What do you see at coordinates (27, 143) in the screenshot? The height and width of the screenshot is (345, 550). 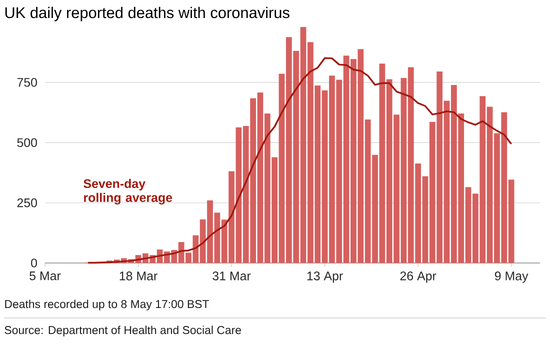 I see `y-tick-label: 500` at bounding box center [27, 143].